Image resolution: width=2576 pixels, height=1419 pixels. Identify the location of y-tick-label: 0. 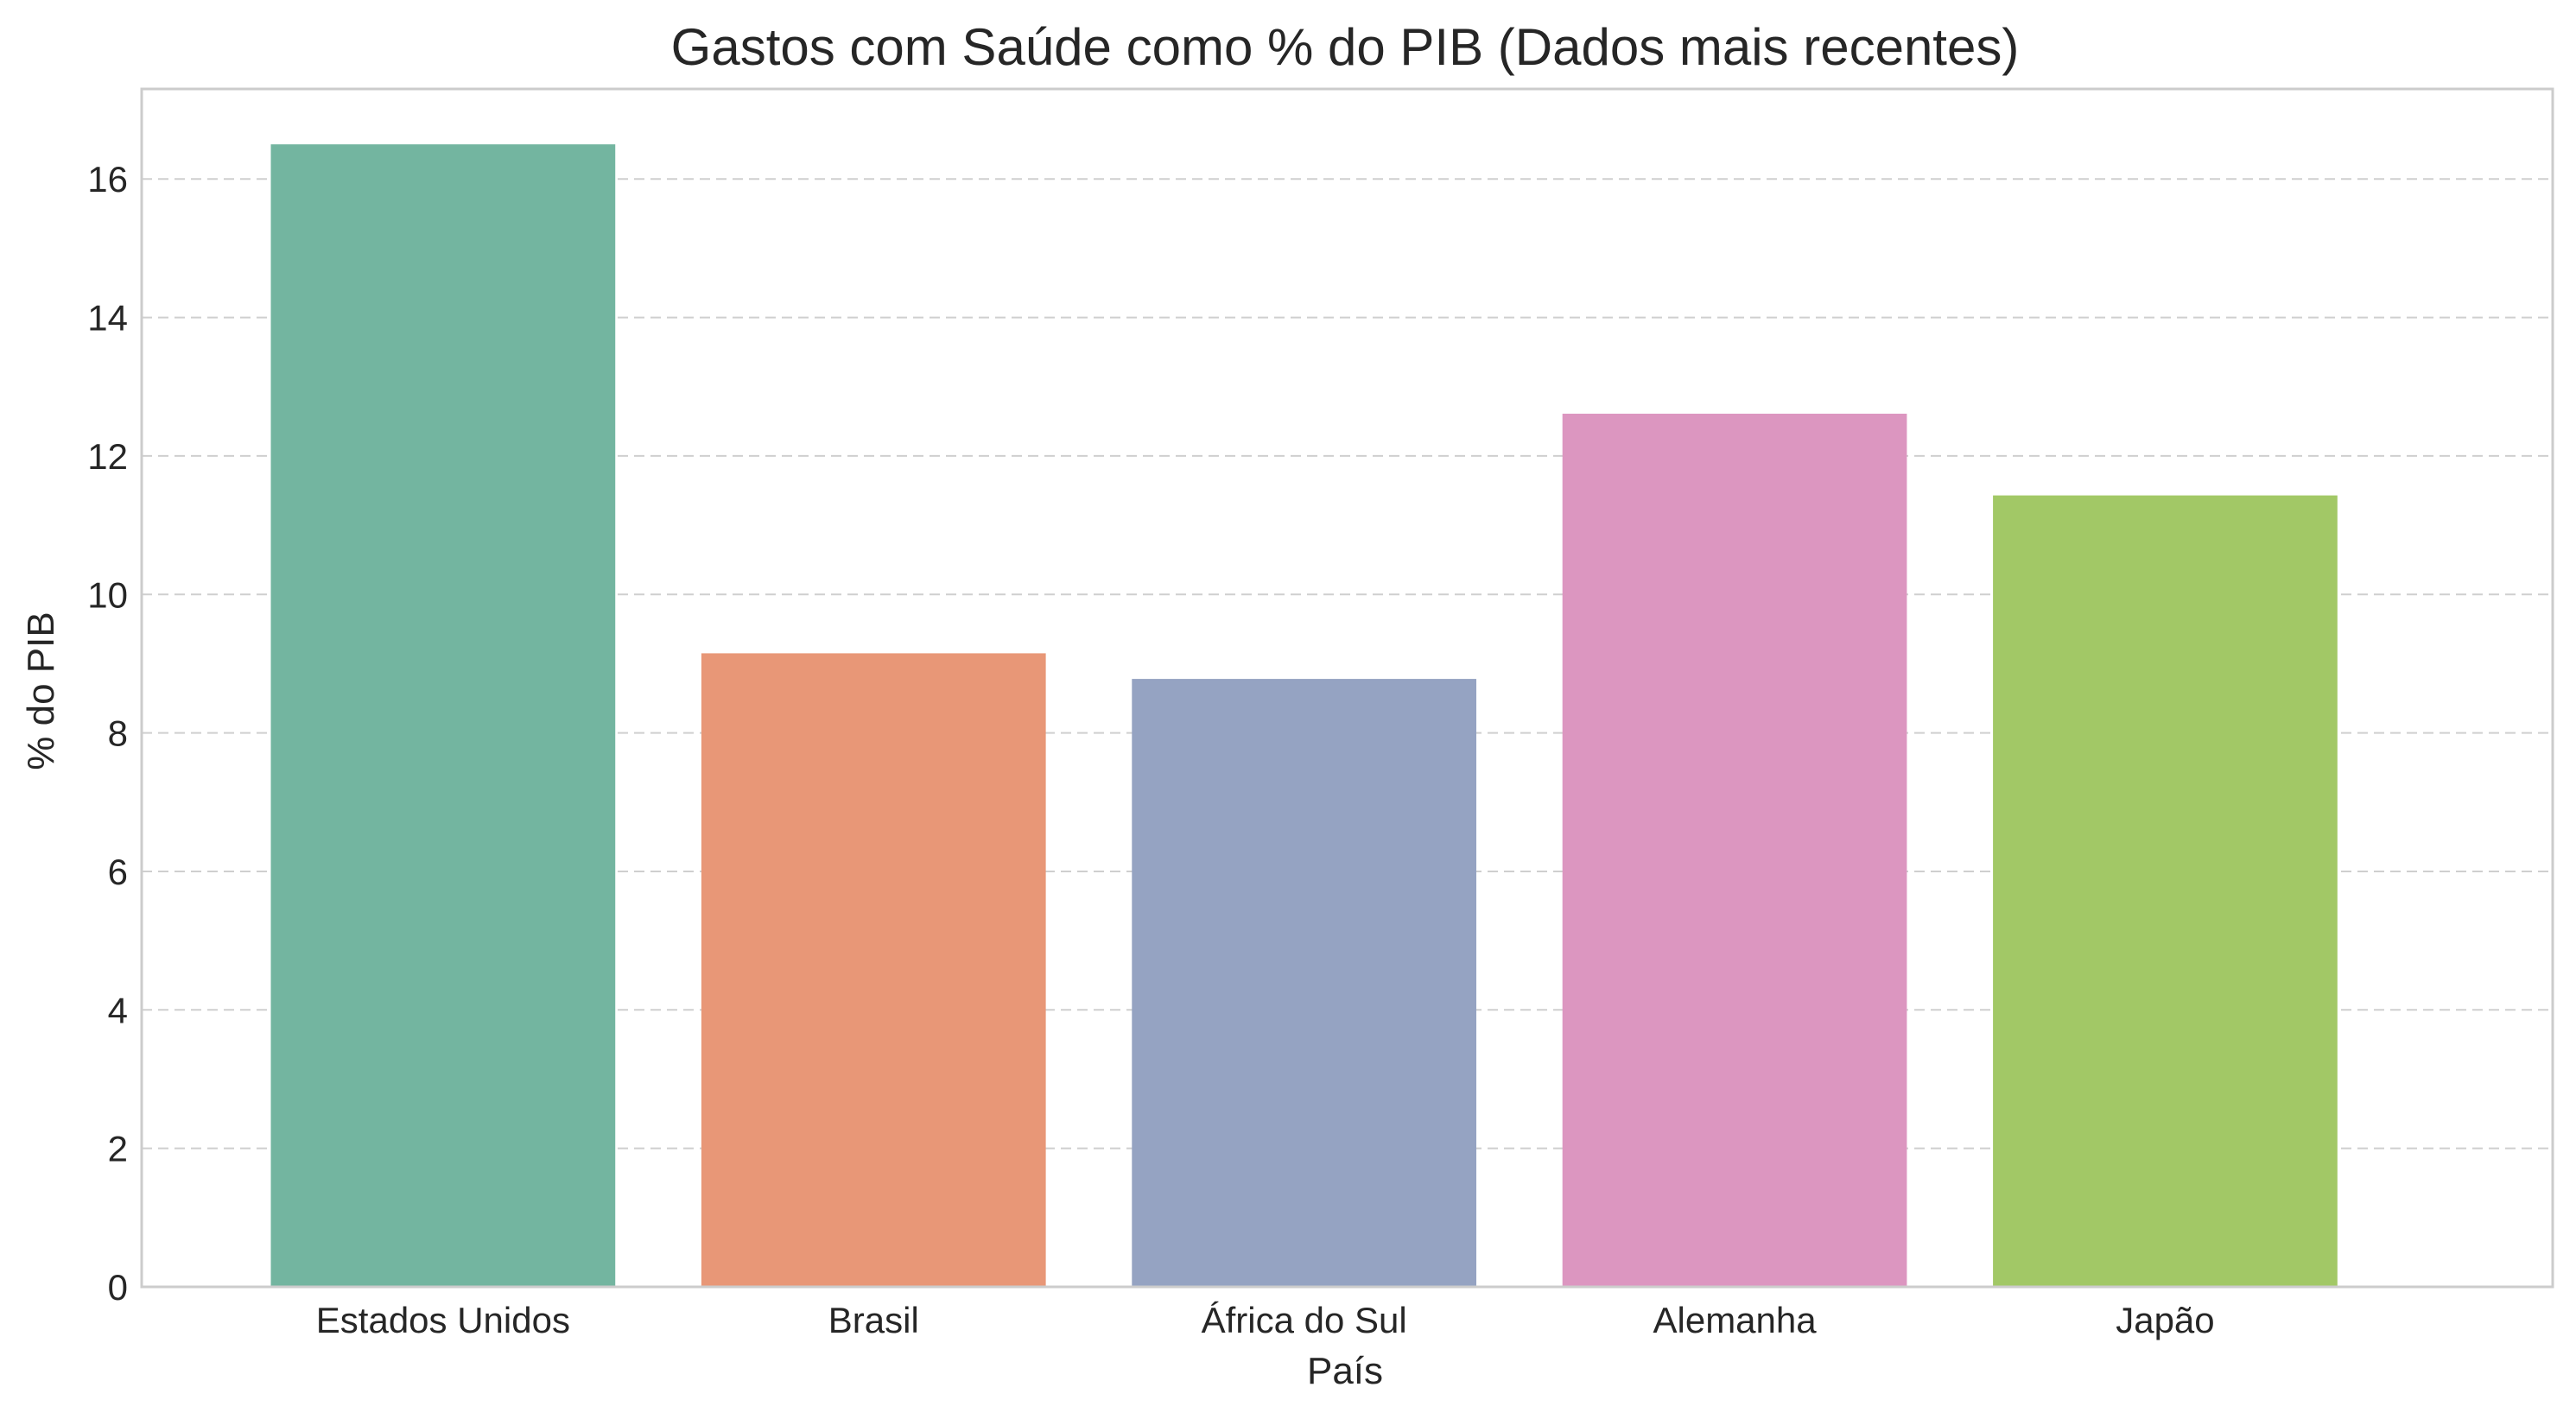
(118, 1287).